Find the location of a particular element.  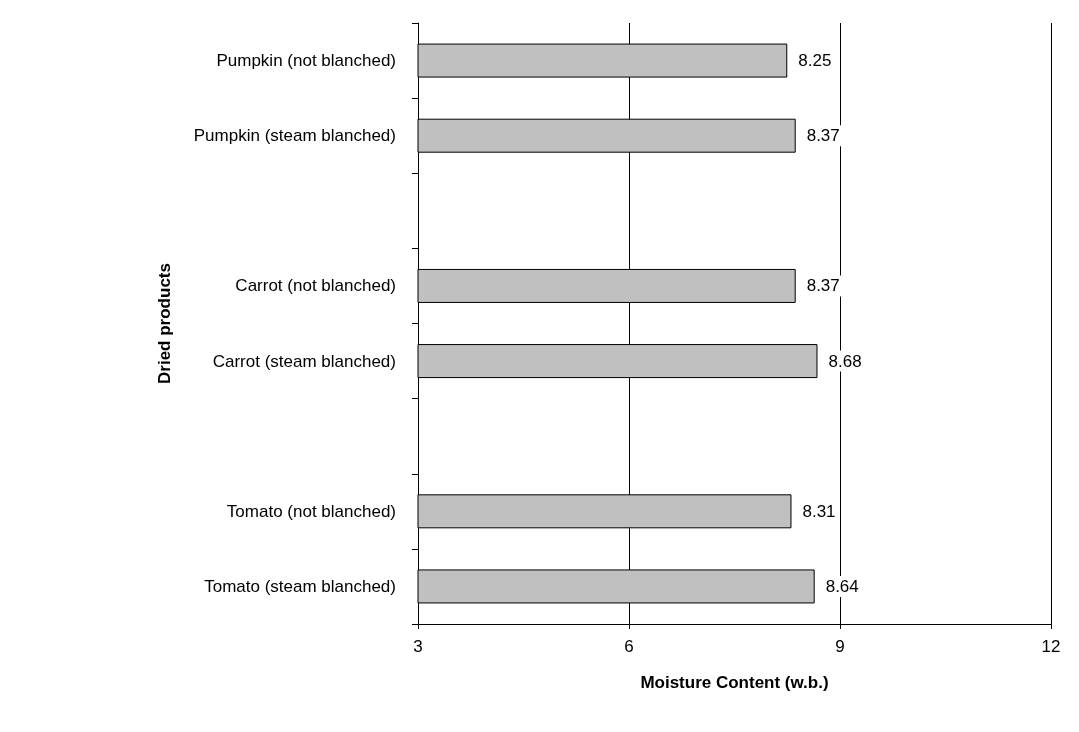

y-axis-title: Dried products is located at coordinates (164, 323).